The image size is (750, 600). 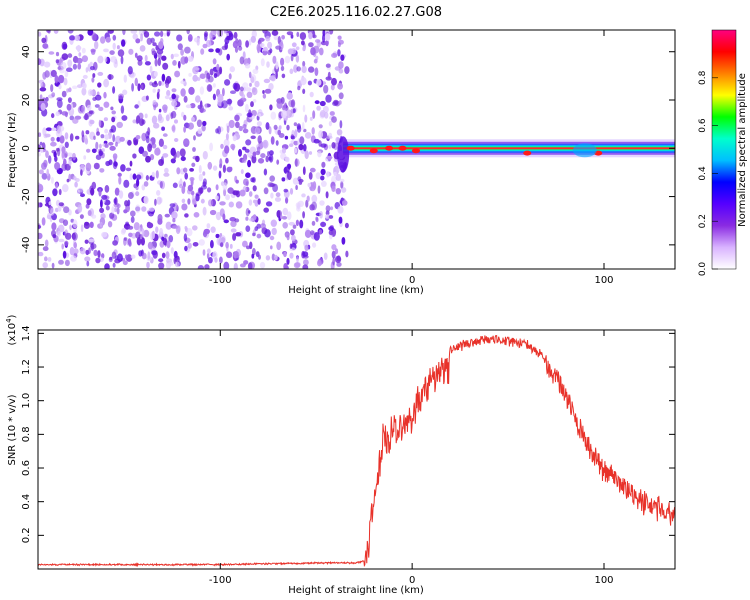 I want to click on colorbar-tick-label: 0.2, so click(x=703, y=221).